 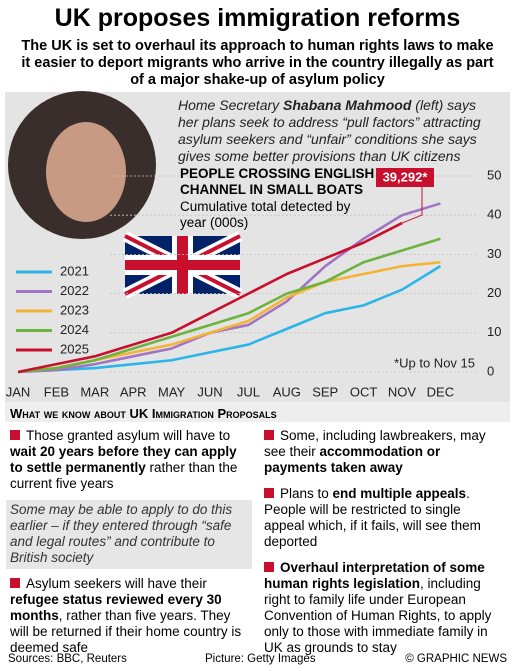 What do you see at coordinates (399, 493) in the screenshot?
I see `bold-text: end multiple appeals` at bounding box center [399, 493].